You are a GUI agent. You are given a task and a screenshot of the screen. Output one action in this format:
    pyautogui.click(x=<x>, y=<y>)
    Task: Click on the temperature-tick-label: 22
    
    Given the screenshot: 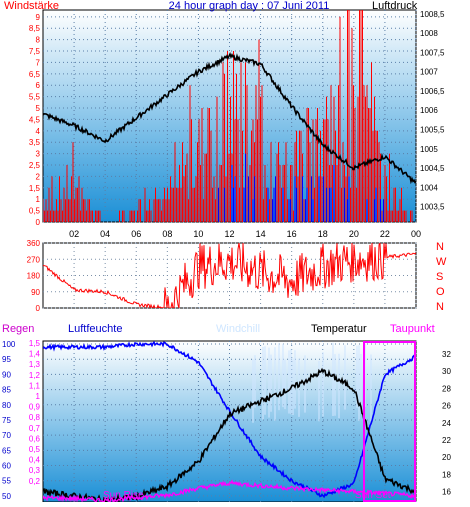 What is the action you would take?
    pyautogui.click(x=446, y=440)
    